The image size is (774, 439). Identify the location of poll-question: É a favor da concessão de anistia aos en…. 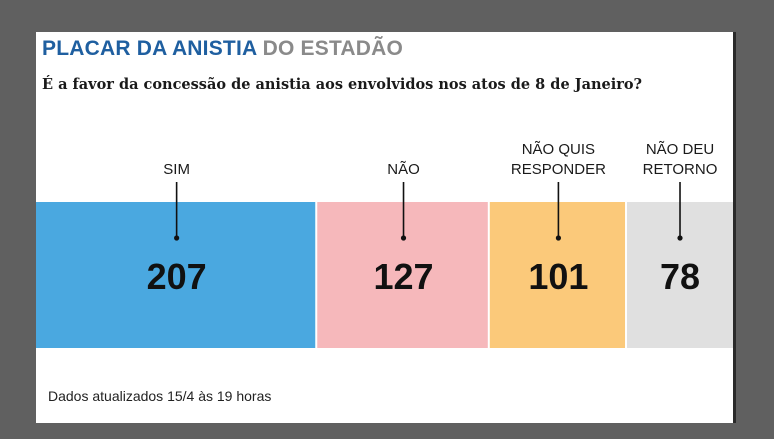
(342, 84).